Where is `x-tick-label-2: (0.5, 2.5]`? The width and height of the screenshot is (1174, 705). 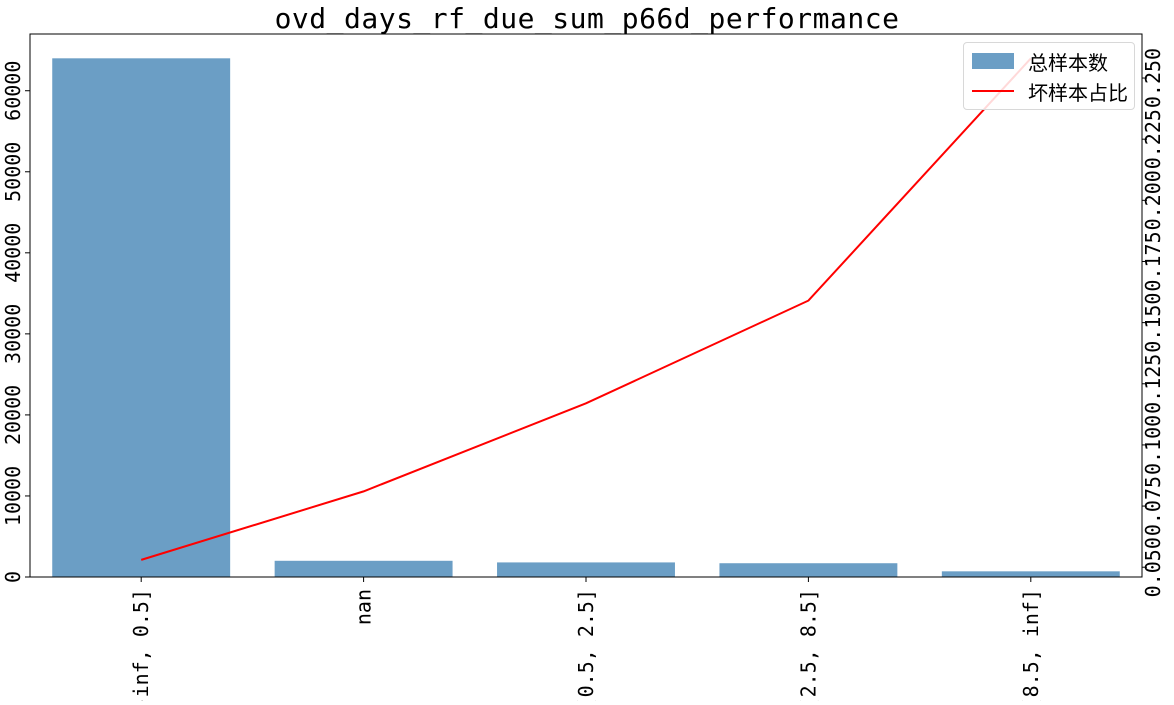 x-tick-label-2: (0.5, 2.5] is located at coordinates (586, 645).